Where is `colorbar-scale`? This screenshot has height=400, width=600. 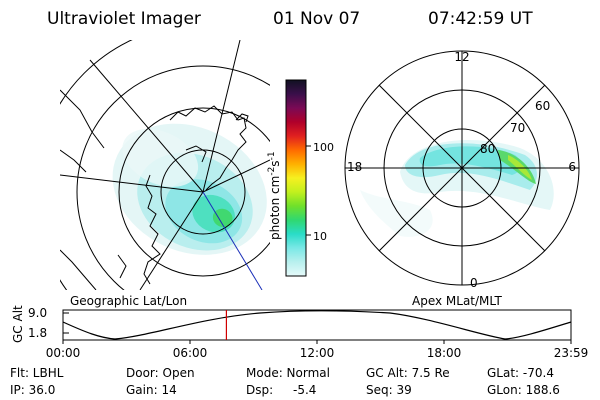
colorbar-scale is located at coordinates (296, 178).